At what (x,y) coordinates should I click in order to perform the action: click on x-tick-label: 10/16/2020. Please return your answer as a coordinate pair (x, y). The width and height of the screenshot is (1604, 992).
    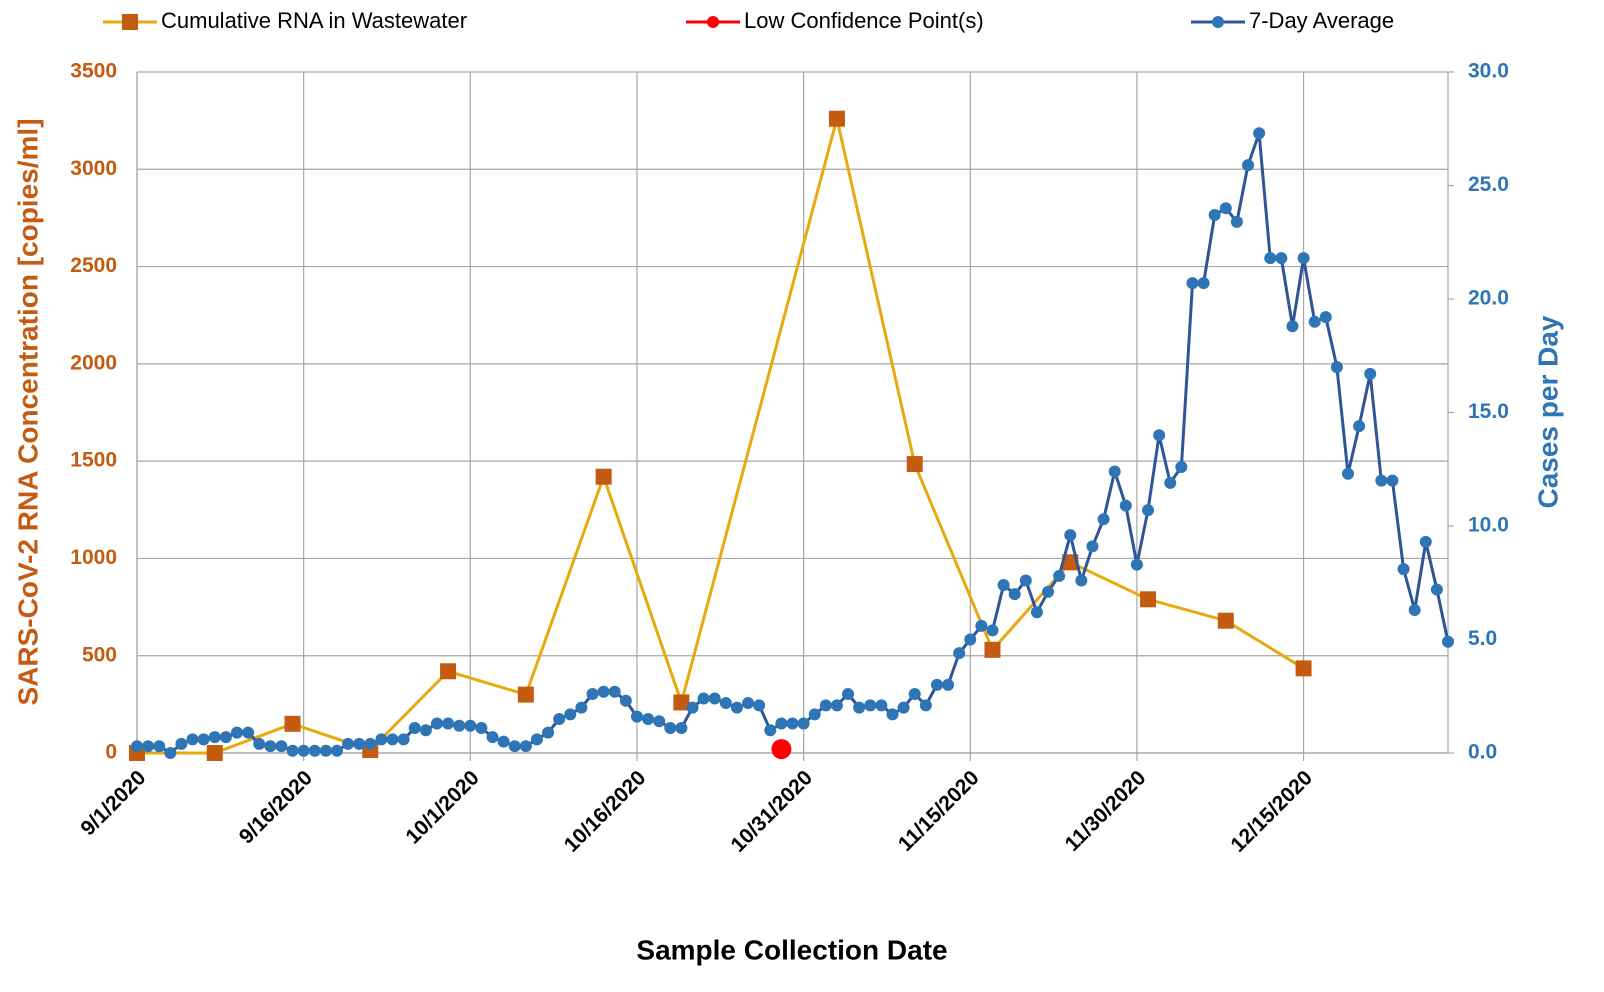
    Looking at the image, I should click on (605, 811).